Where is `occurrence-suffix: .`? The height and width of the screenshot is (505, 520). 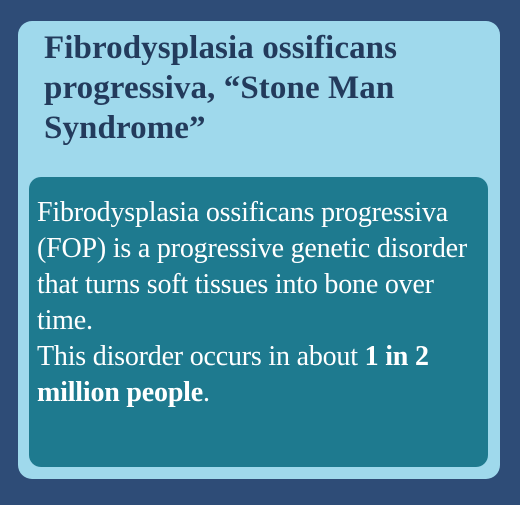
occurrence-suffix: . is located at coordinates (206, 392).